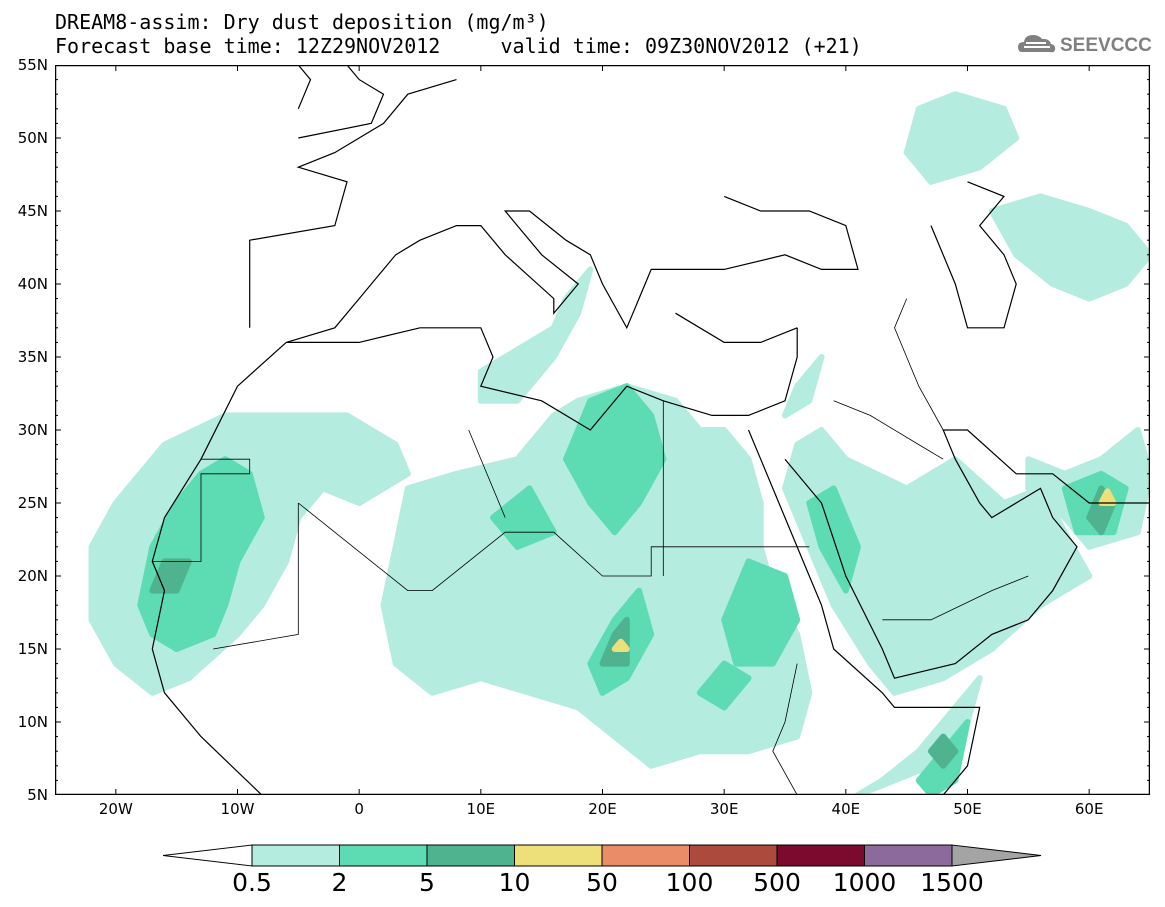 The image size is (1165, 907). I want to click on colorbar-label: 2, so click(339, 882).